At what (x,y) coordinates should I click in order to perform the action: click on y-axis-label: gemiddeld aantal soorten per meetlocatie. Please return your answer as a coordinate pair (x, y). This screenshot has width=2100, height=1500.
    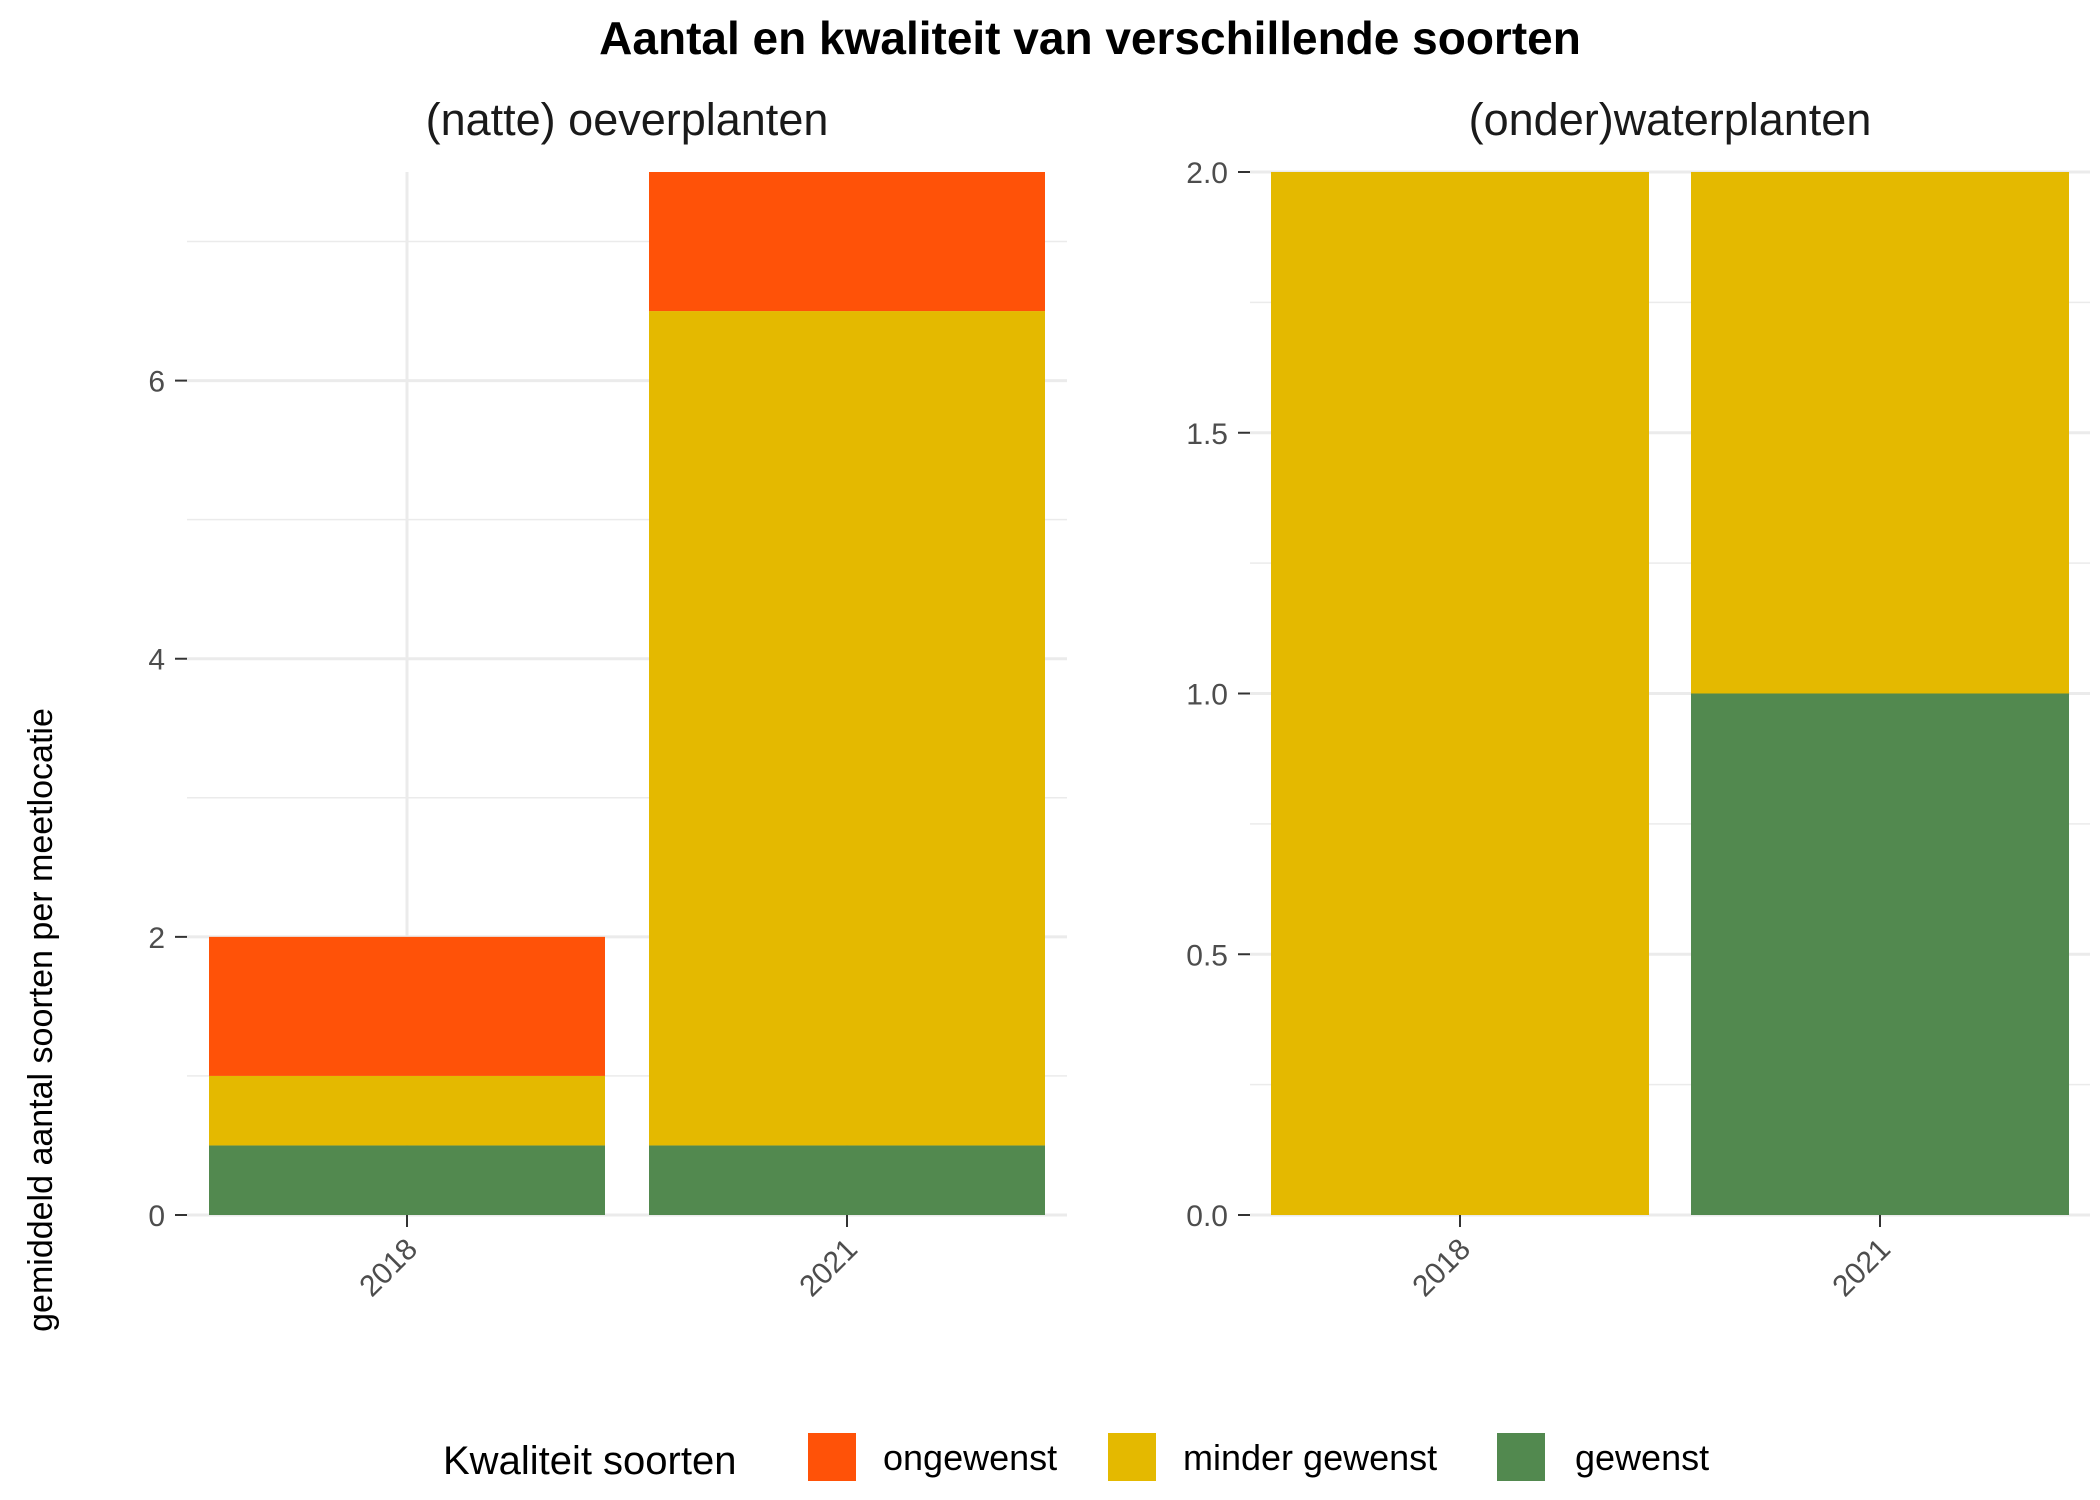
    Looking at the image, I should click on (41, 1020).